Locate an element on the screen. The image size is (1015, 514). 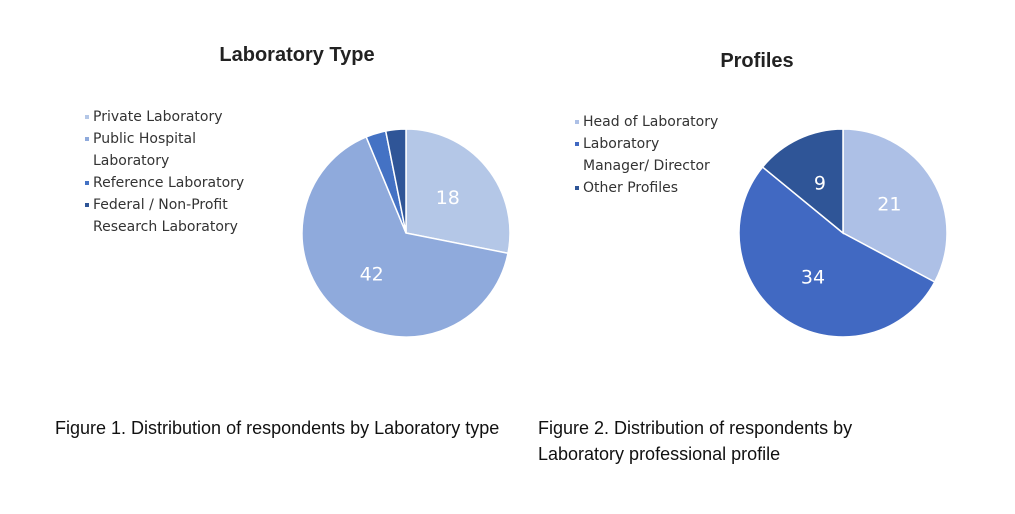
chart-title: Profiles is located at coordinates (756, 61).